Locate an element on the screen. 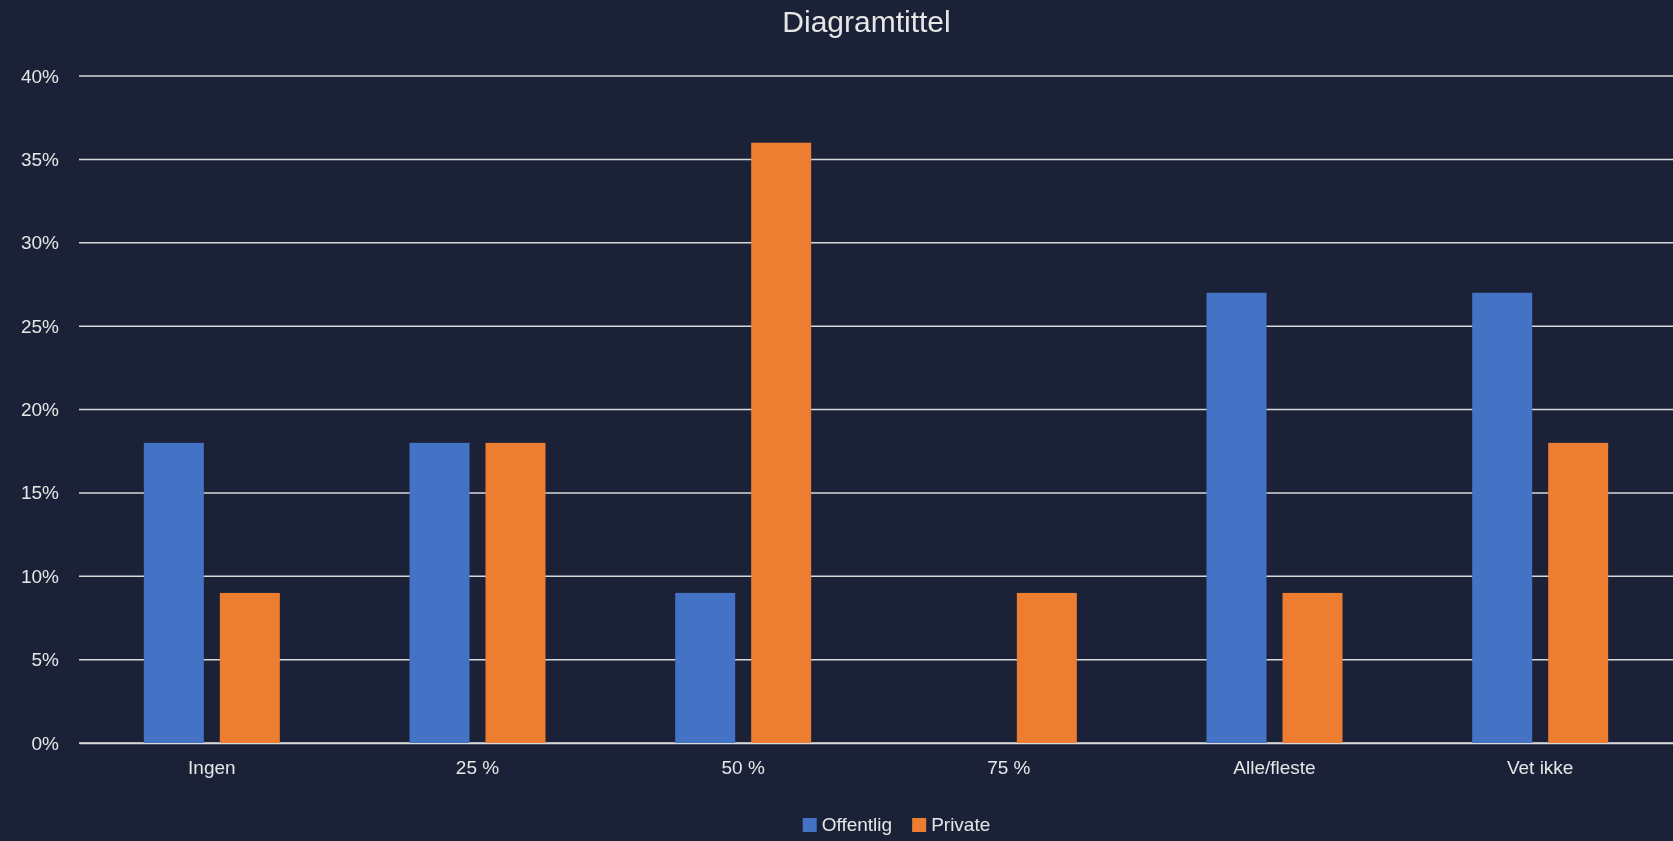  y-tick-label: 25% is located at coordinates (40, 326).